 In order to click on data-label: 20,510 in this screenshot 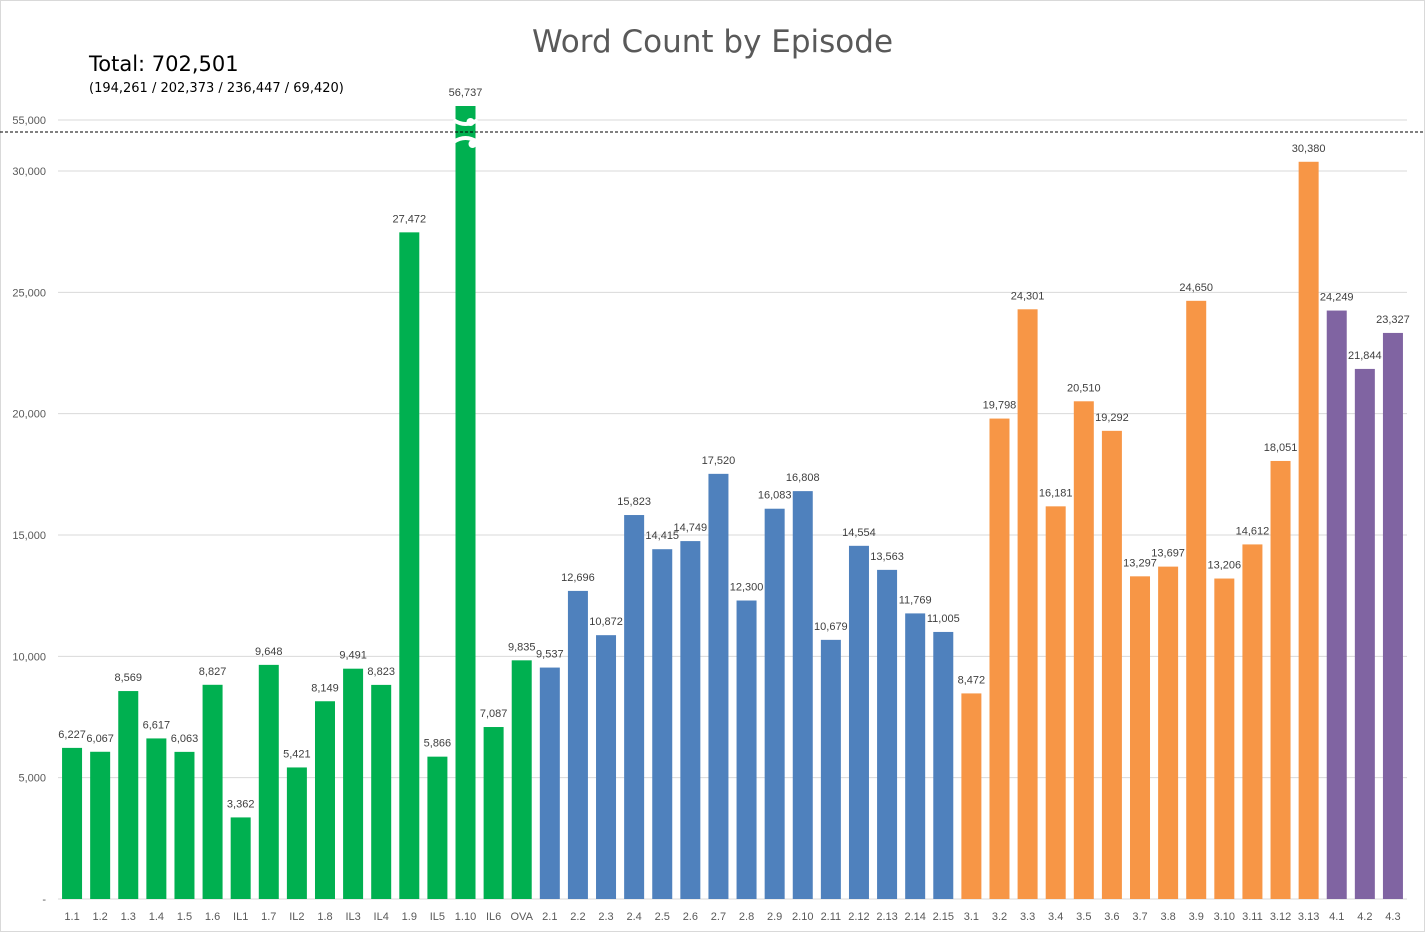, I will do `click(1084, 388)`.